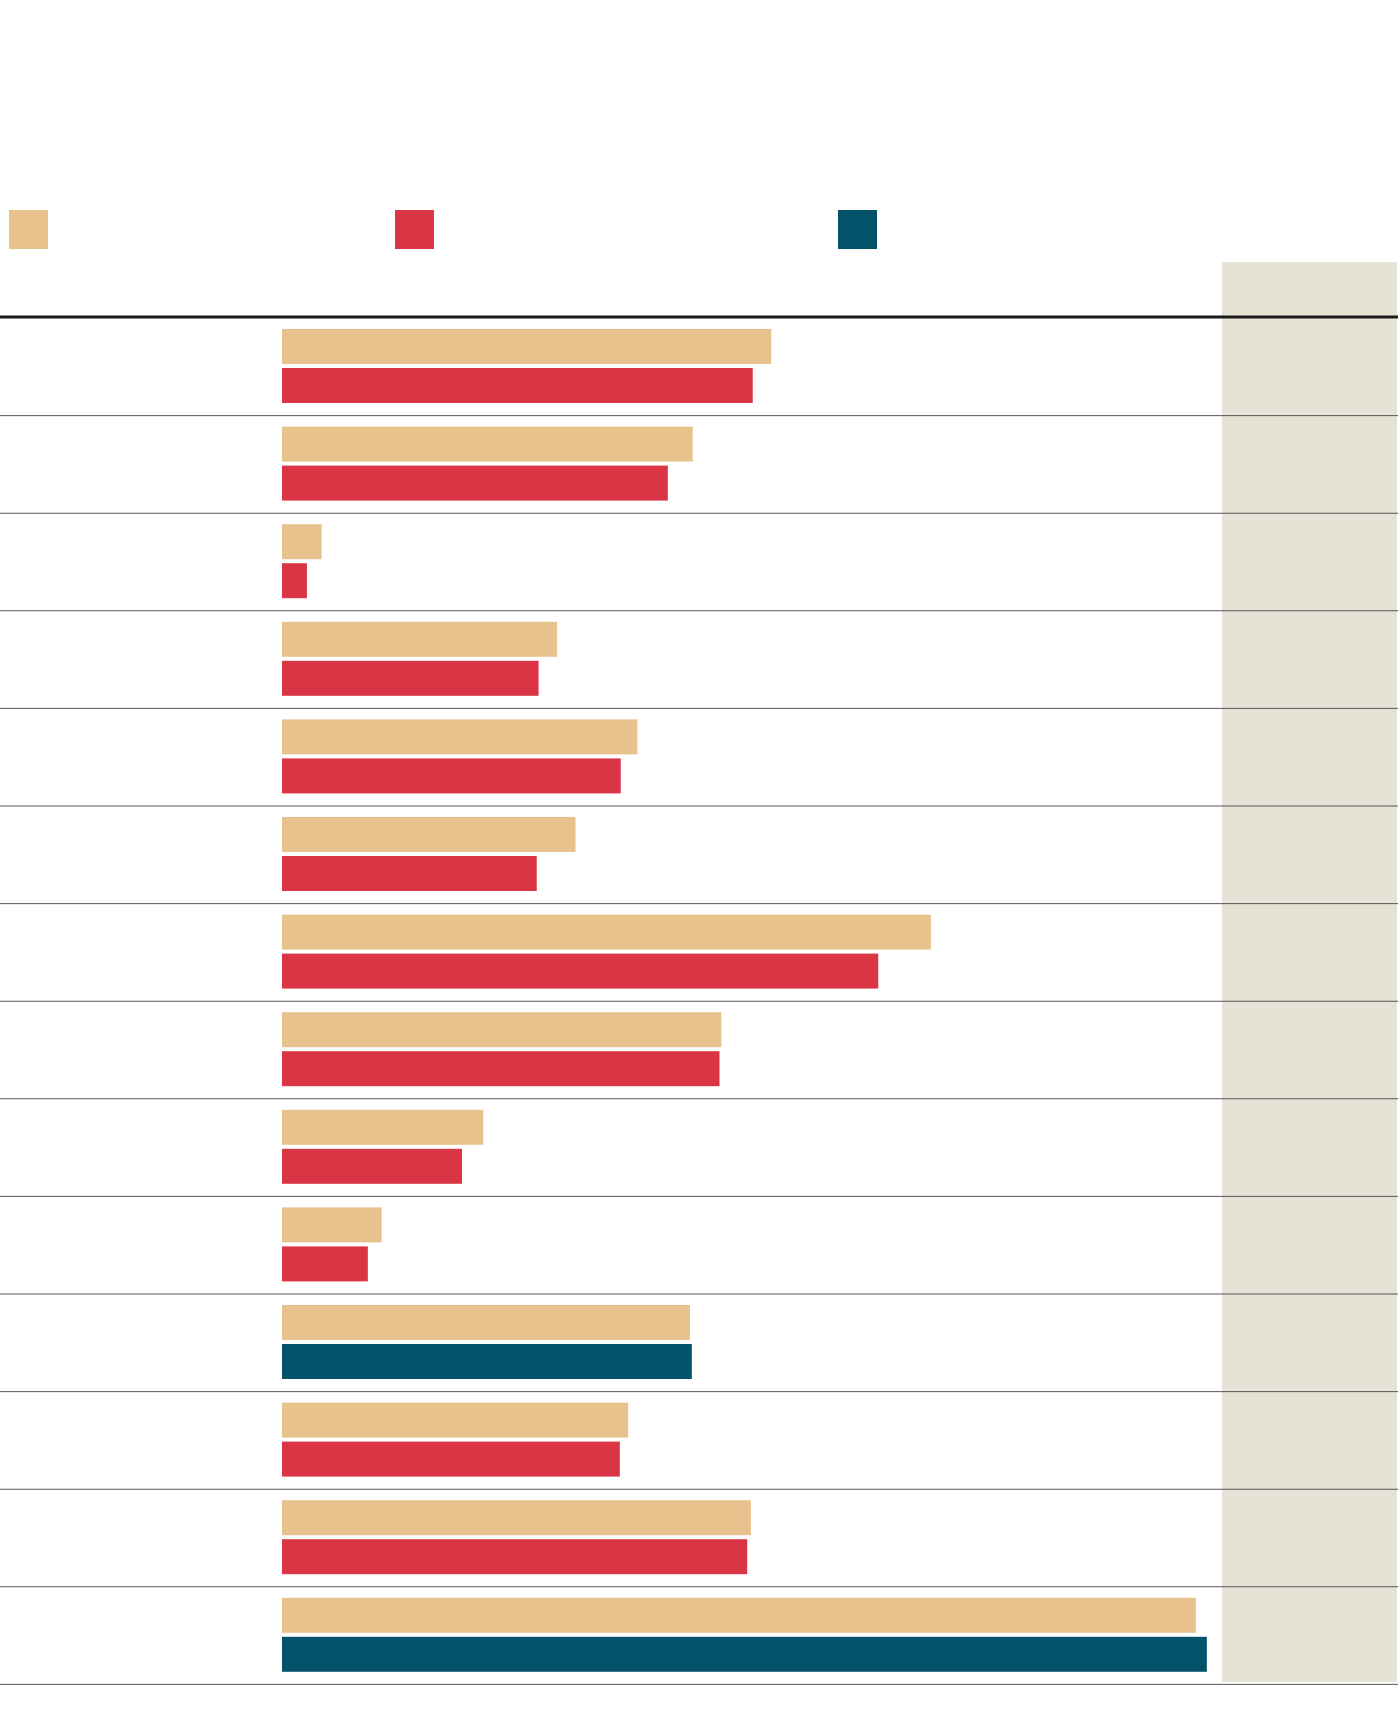  I want to click on side-panel, so click(1309, 972).